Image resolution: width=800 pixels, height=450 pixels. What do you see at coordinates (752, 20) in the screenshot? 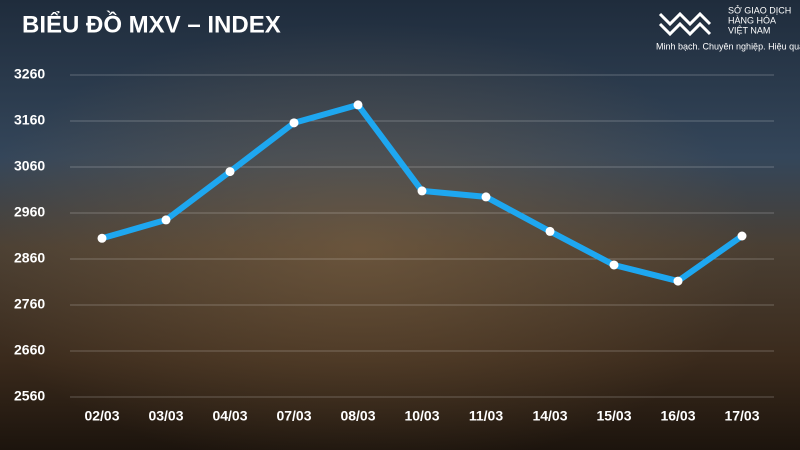
I see `brand-name: HÀNG HÓA` at bounding box center [752, 20].